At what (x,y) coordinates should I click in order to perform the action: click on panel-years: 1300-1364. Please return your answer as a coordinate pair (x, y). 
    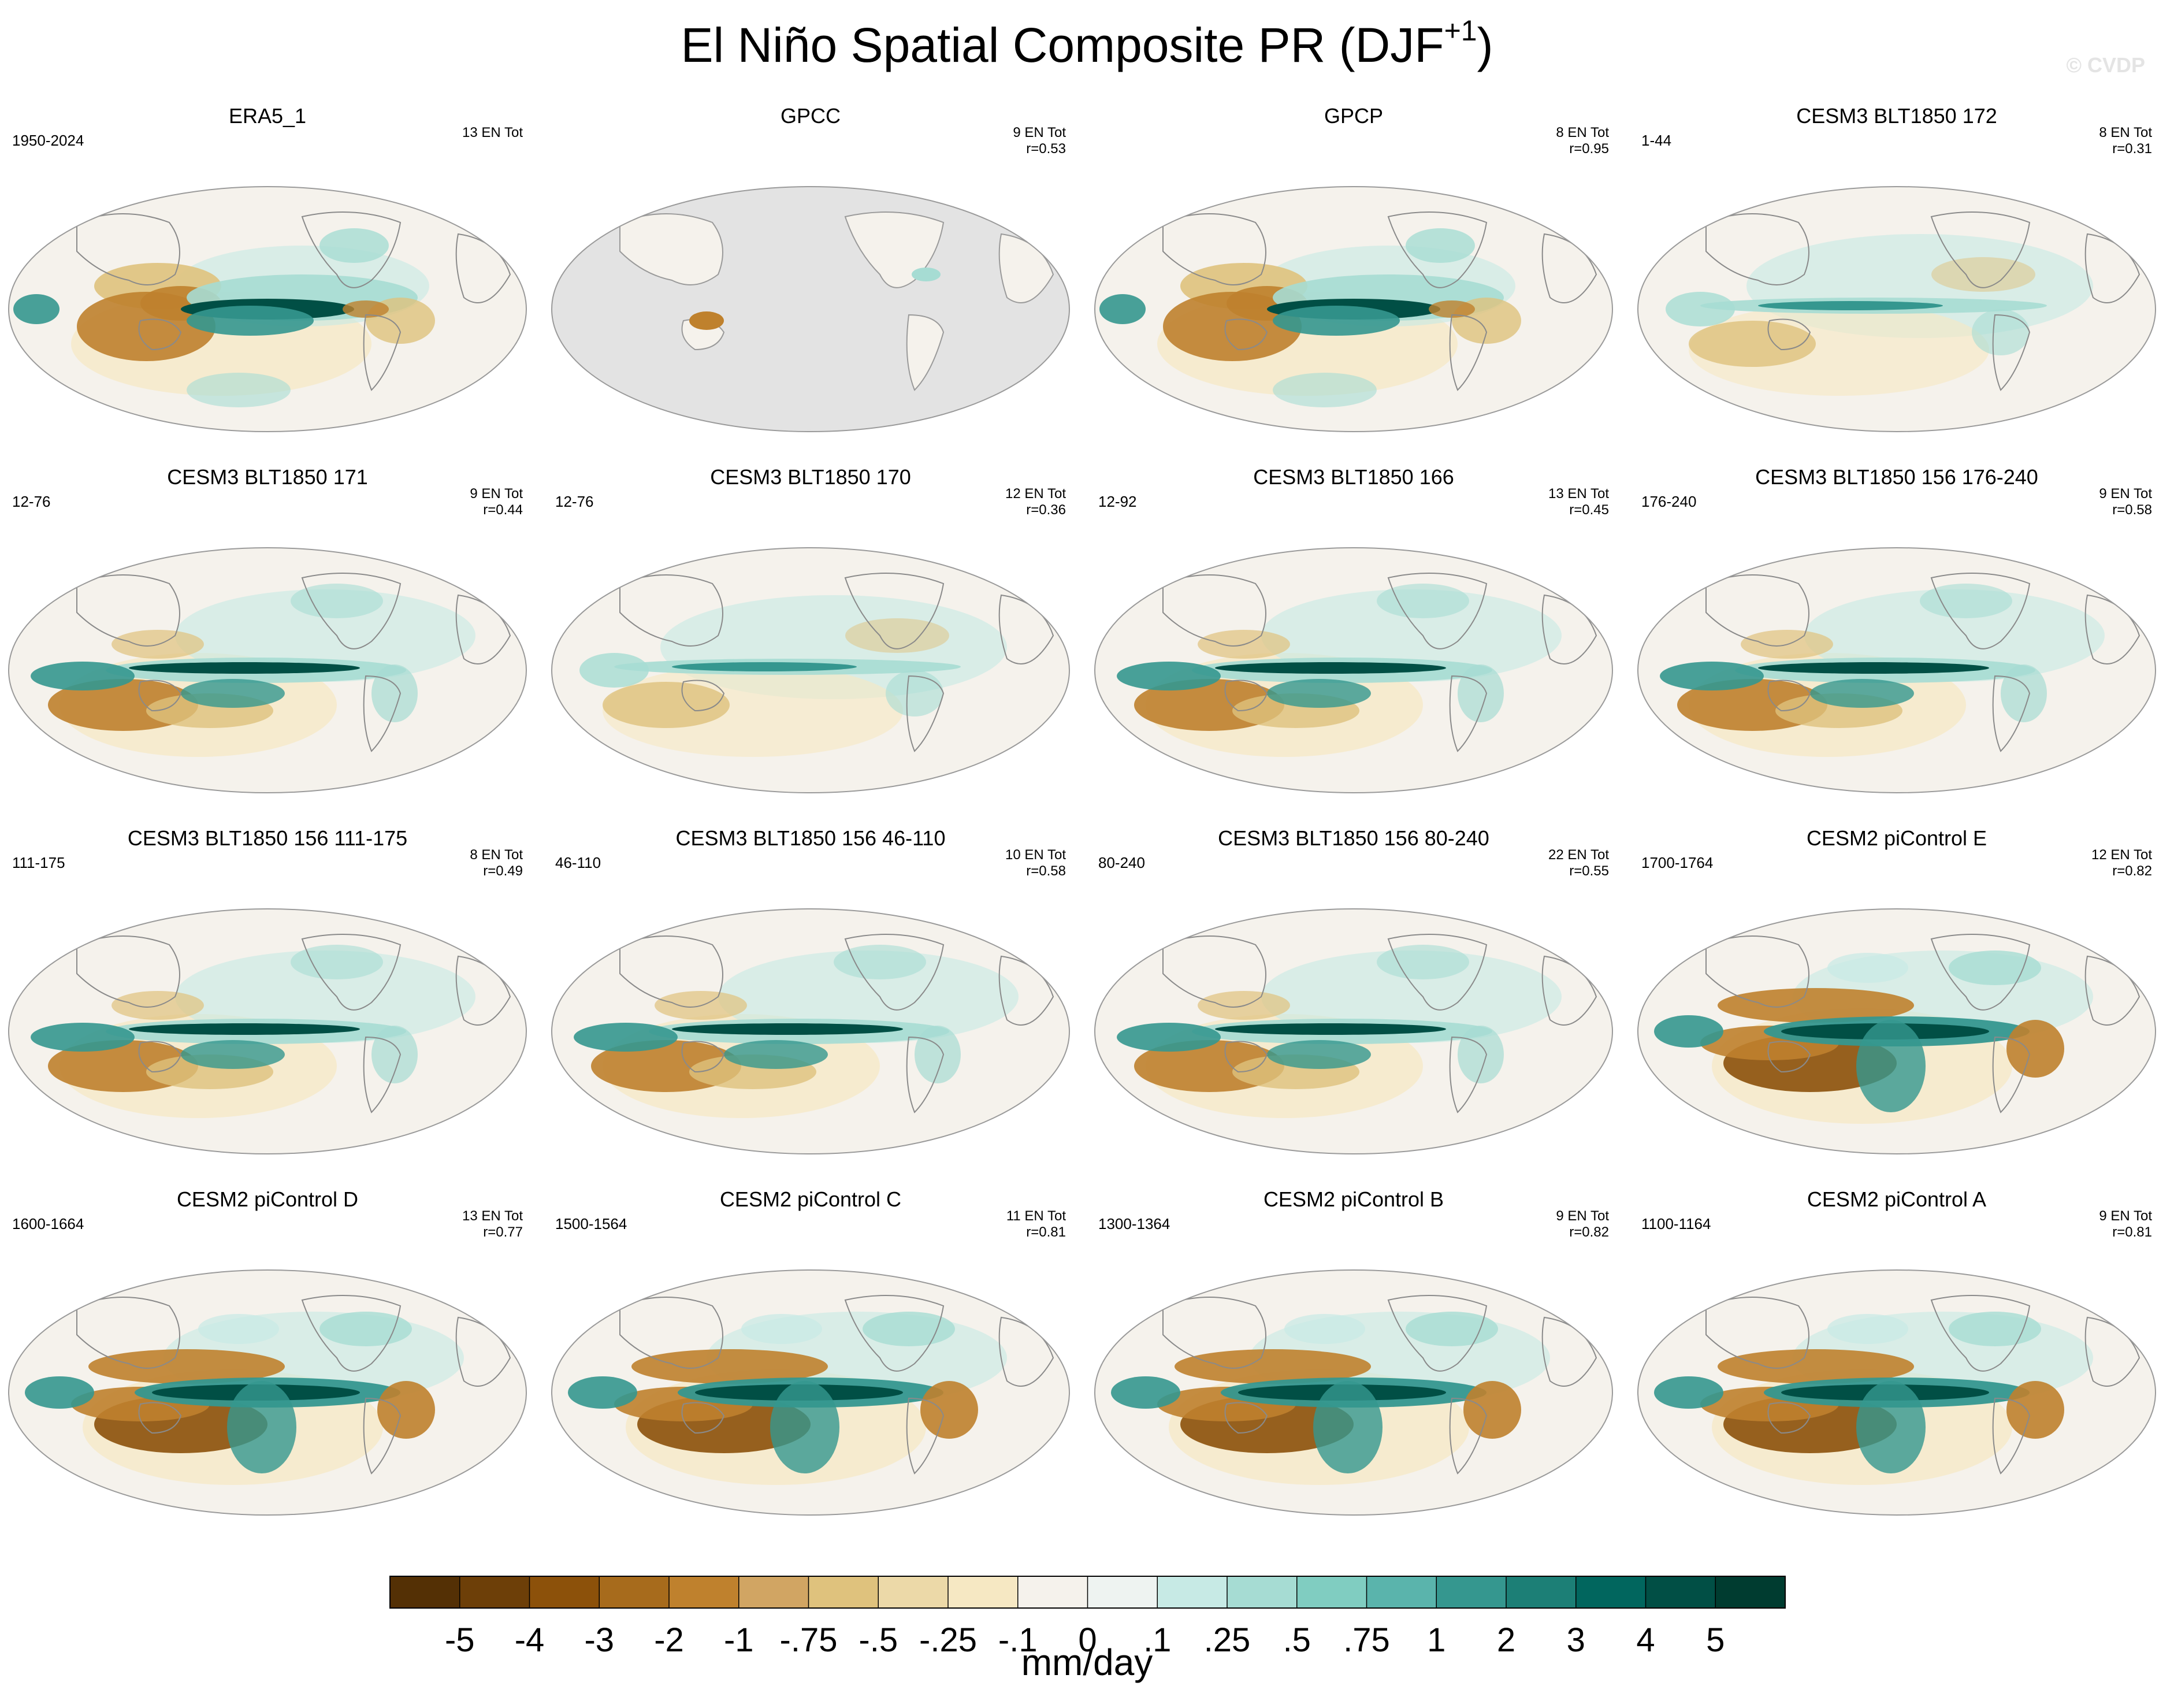
    Looking at the image, I should click on (1134, 1223).